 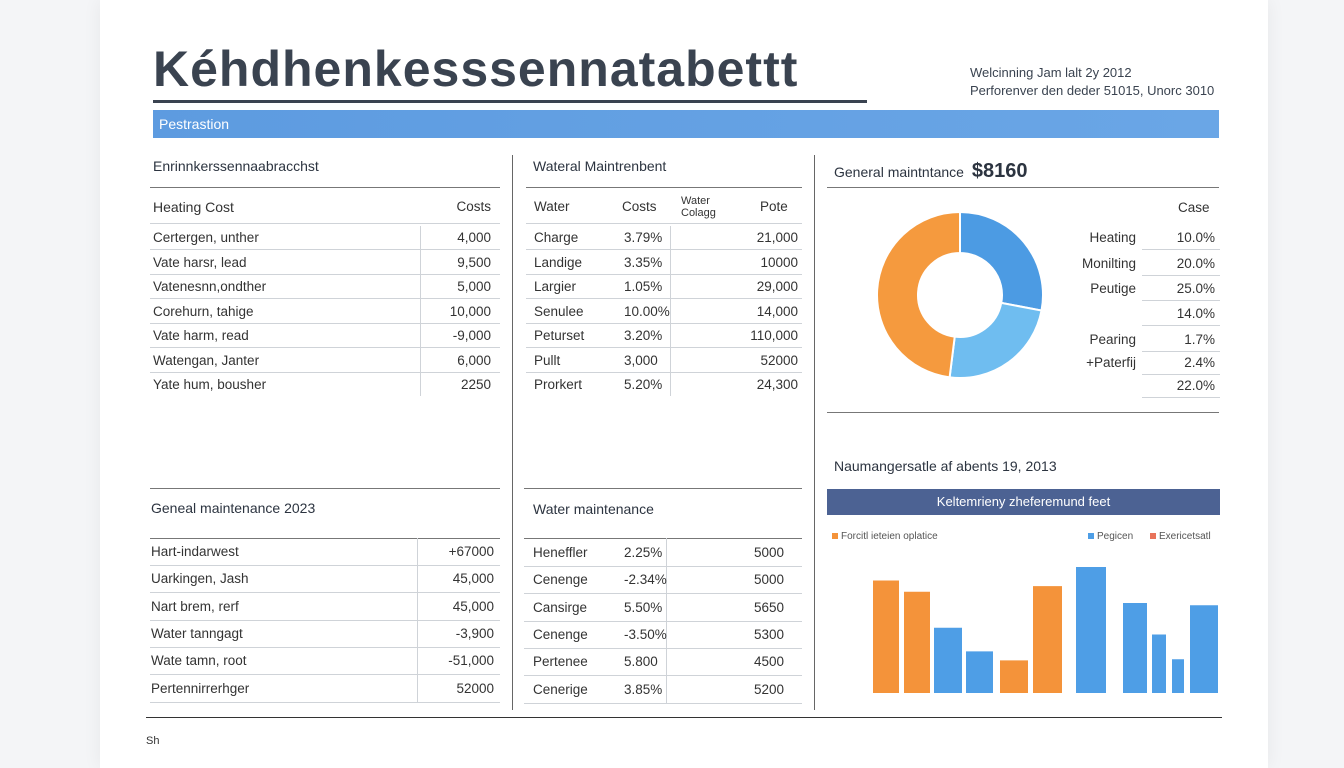 What do you see at coordinates (471, 661) in the screenshot?
I see `table-c-cell-value: -51,000` at bounding box center [471, 661].